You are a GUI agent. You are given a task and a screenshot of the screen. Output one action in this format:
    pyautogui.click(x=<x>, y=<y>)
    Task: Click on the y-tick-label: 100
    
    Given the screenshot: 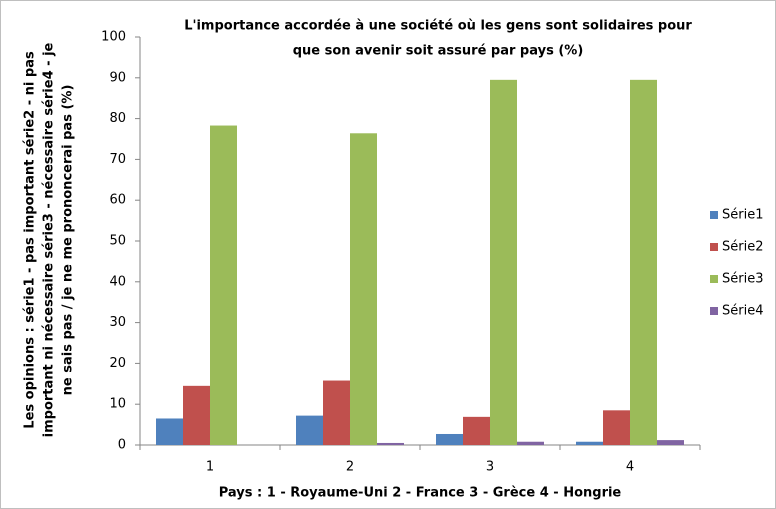 What is the action you would take?
    pyautogui.click(x=113, y=37)
    